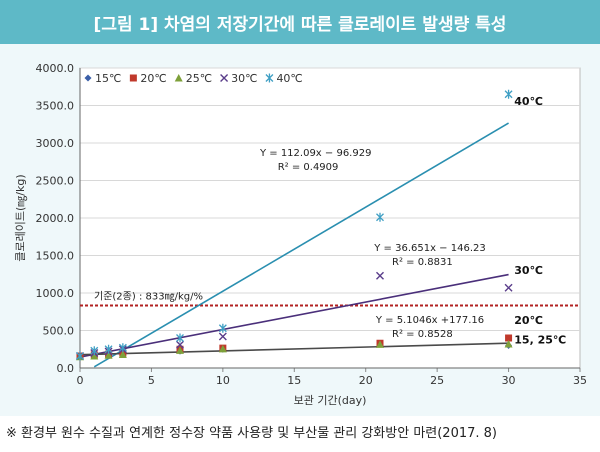  Describe the element at coordinates (540, 340) in the screenshot. I see `series-end-label: 15, 25℃` at that location.